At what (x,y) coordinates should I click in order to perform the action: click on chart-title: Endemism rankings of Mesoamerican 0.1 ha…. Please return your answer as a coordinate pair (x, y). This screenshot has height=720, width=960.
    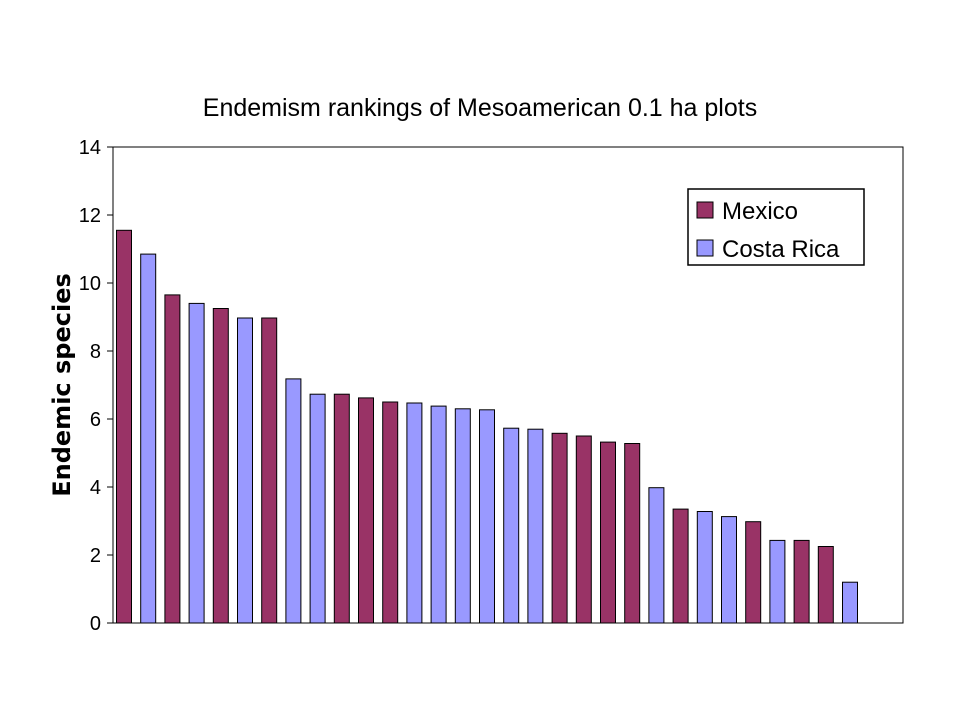
    Looking at the image, I should click on (480, 108).